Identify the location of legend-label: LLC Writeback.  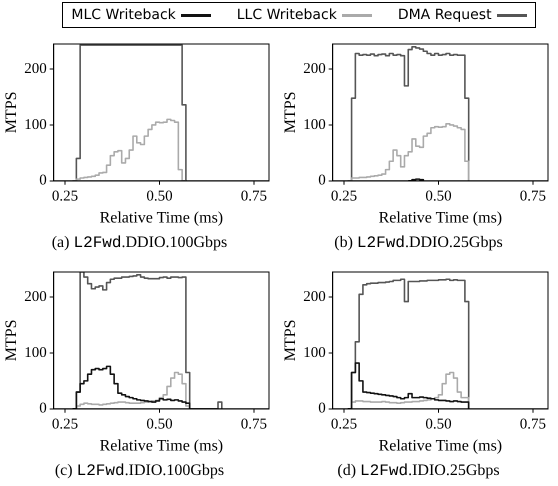
(286, 15).